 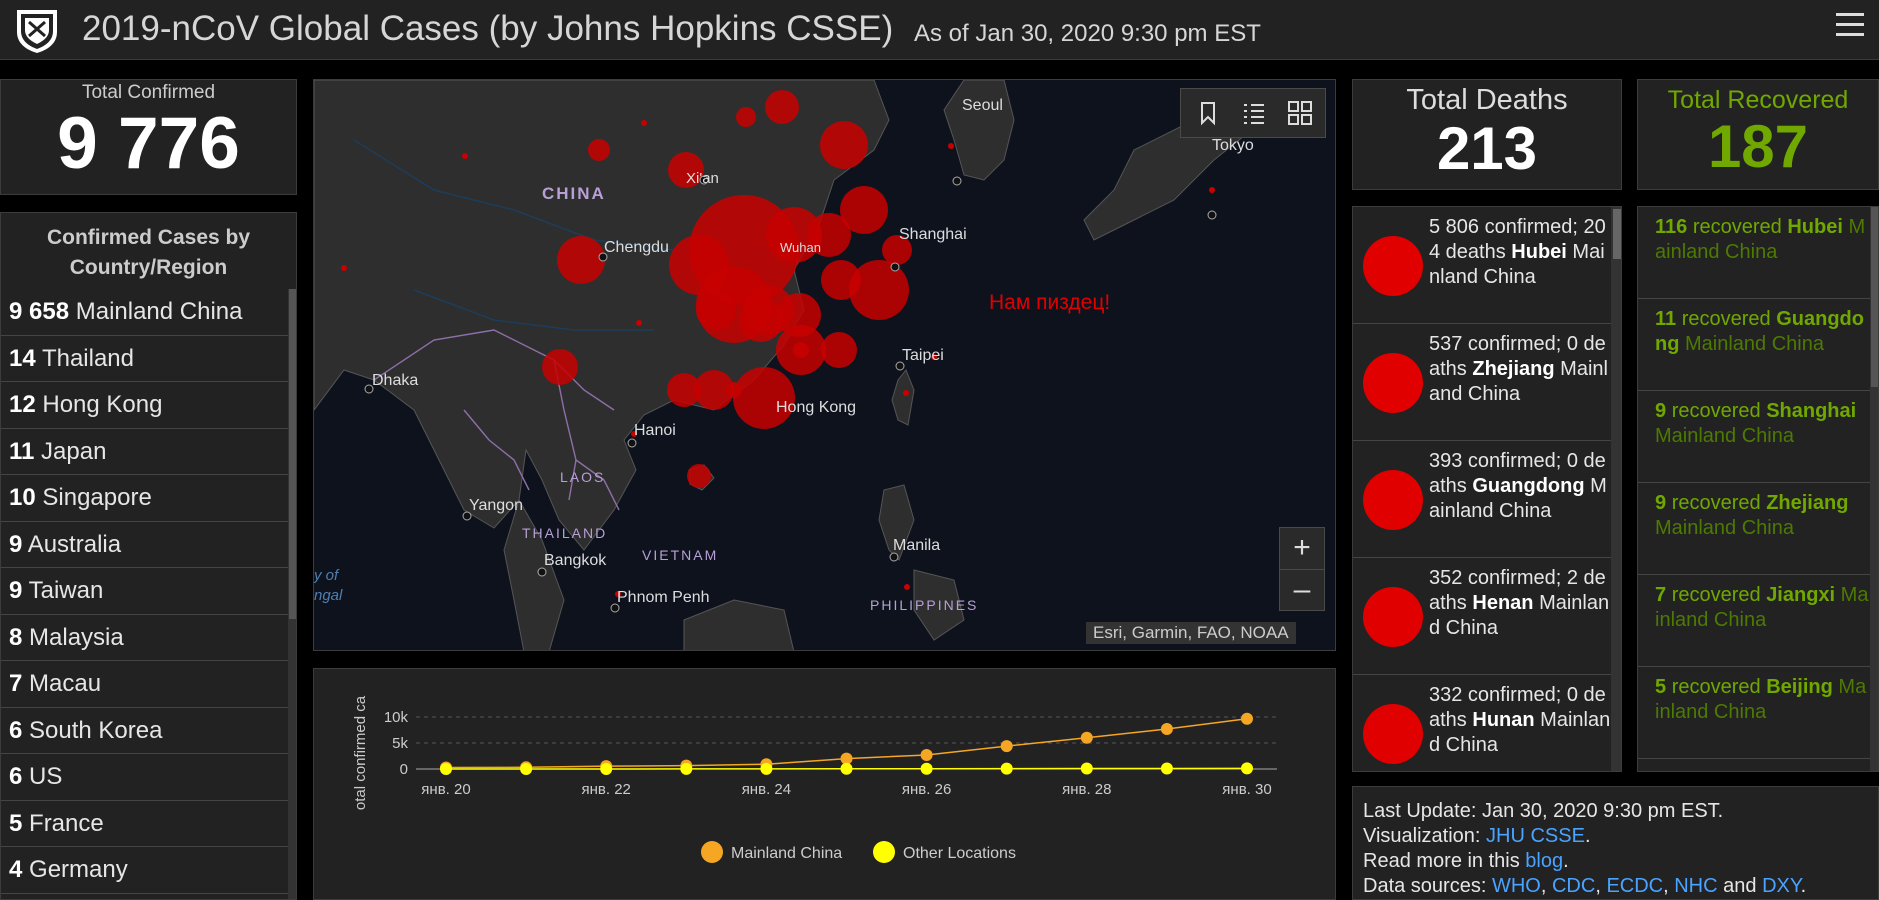 I want to click on map-annotation-text: Нам пиздец!, so click(x=1049, y=302).